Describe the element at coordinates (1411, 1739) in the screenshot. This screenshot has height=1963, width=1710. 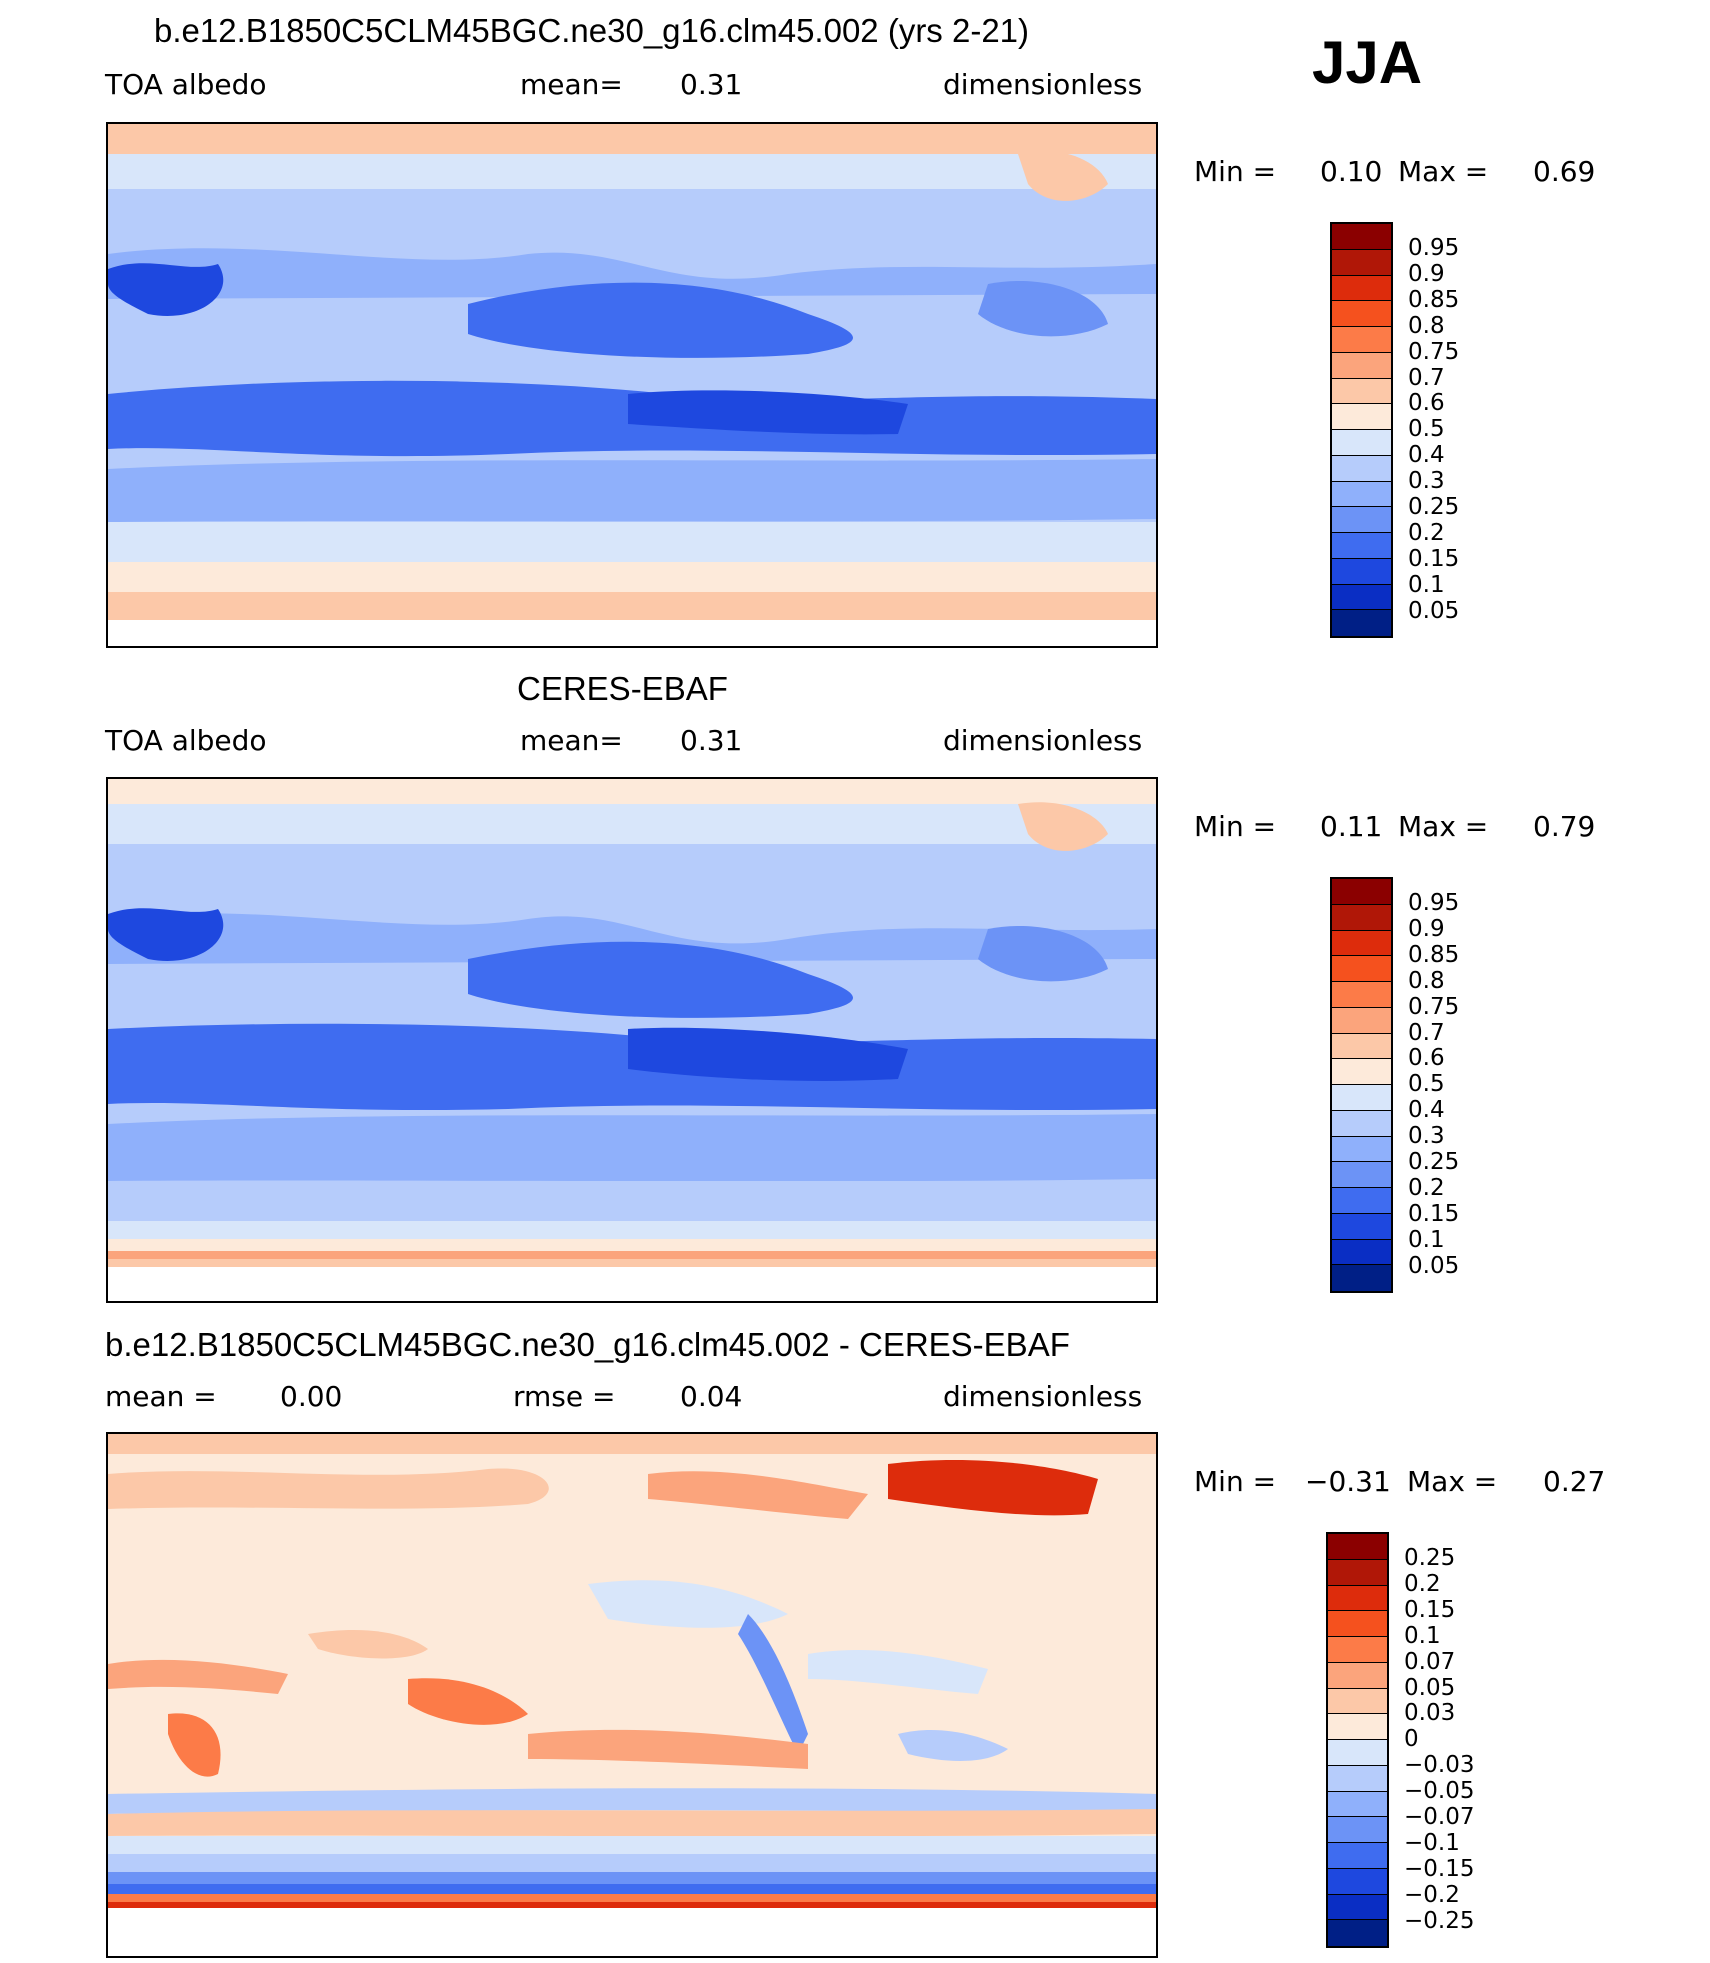
I see `colorbar-tick-label: 0` at that location.